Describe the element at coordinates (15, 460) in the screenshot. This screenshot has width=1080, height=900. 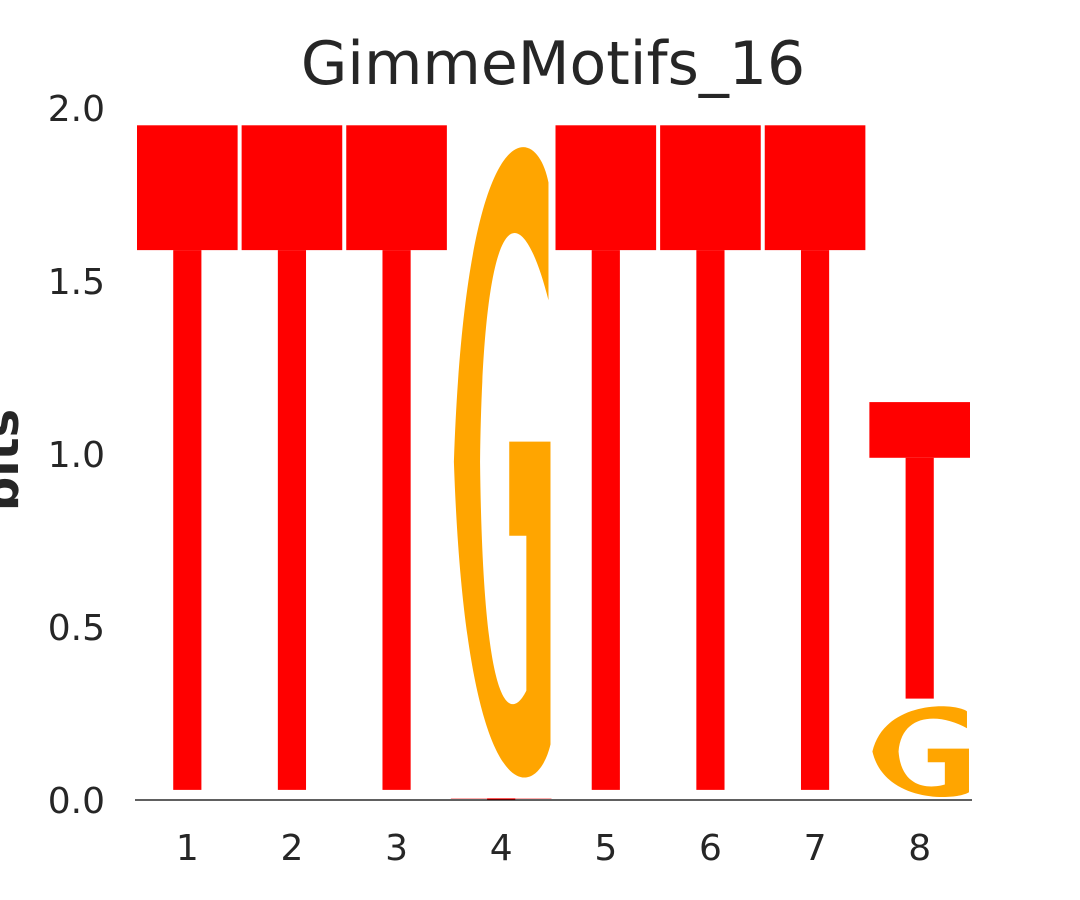
I see `y-axis-label: bits` at that location.